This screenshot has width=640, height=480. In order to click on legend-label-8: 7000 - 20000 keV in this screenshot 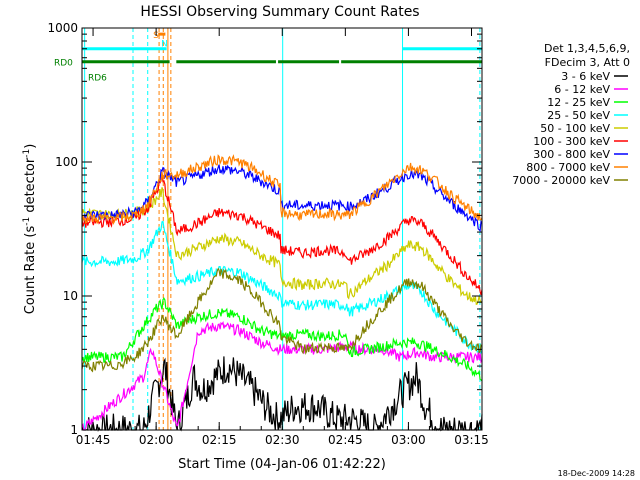, I will do `click(561, 180)`.